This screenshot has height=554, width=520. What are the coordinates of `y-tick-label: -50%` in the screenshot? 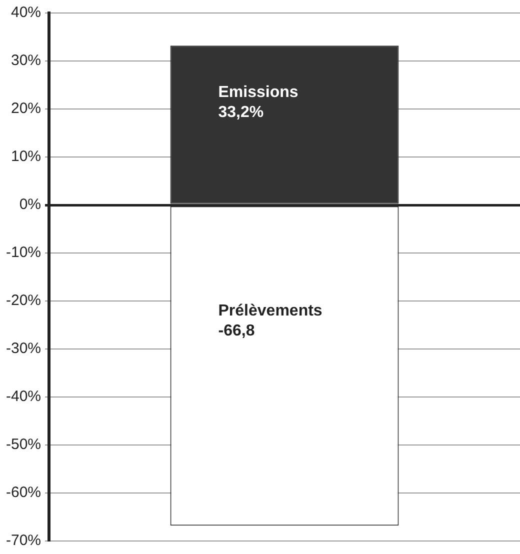 It's located at (24, 445).